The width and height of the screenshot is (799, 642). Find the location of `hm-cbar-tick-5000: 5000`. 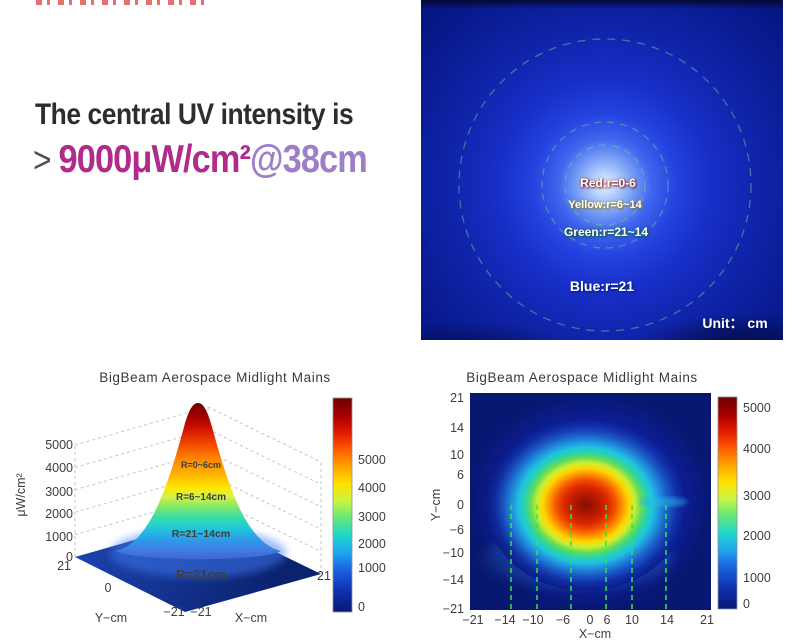

hm-cbar-tick-5000: 5000 is located at coordinates (757, 408).